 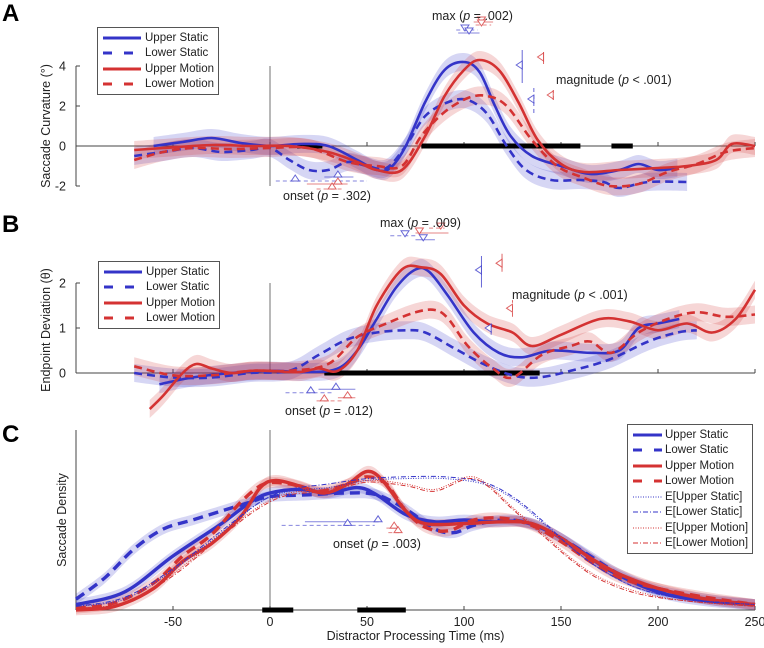 I want to click on annotation-text: < .001), so click(x=650, y=80).